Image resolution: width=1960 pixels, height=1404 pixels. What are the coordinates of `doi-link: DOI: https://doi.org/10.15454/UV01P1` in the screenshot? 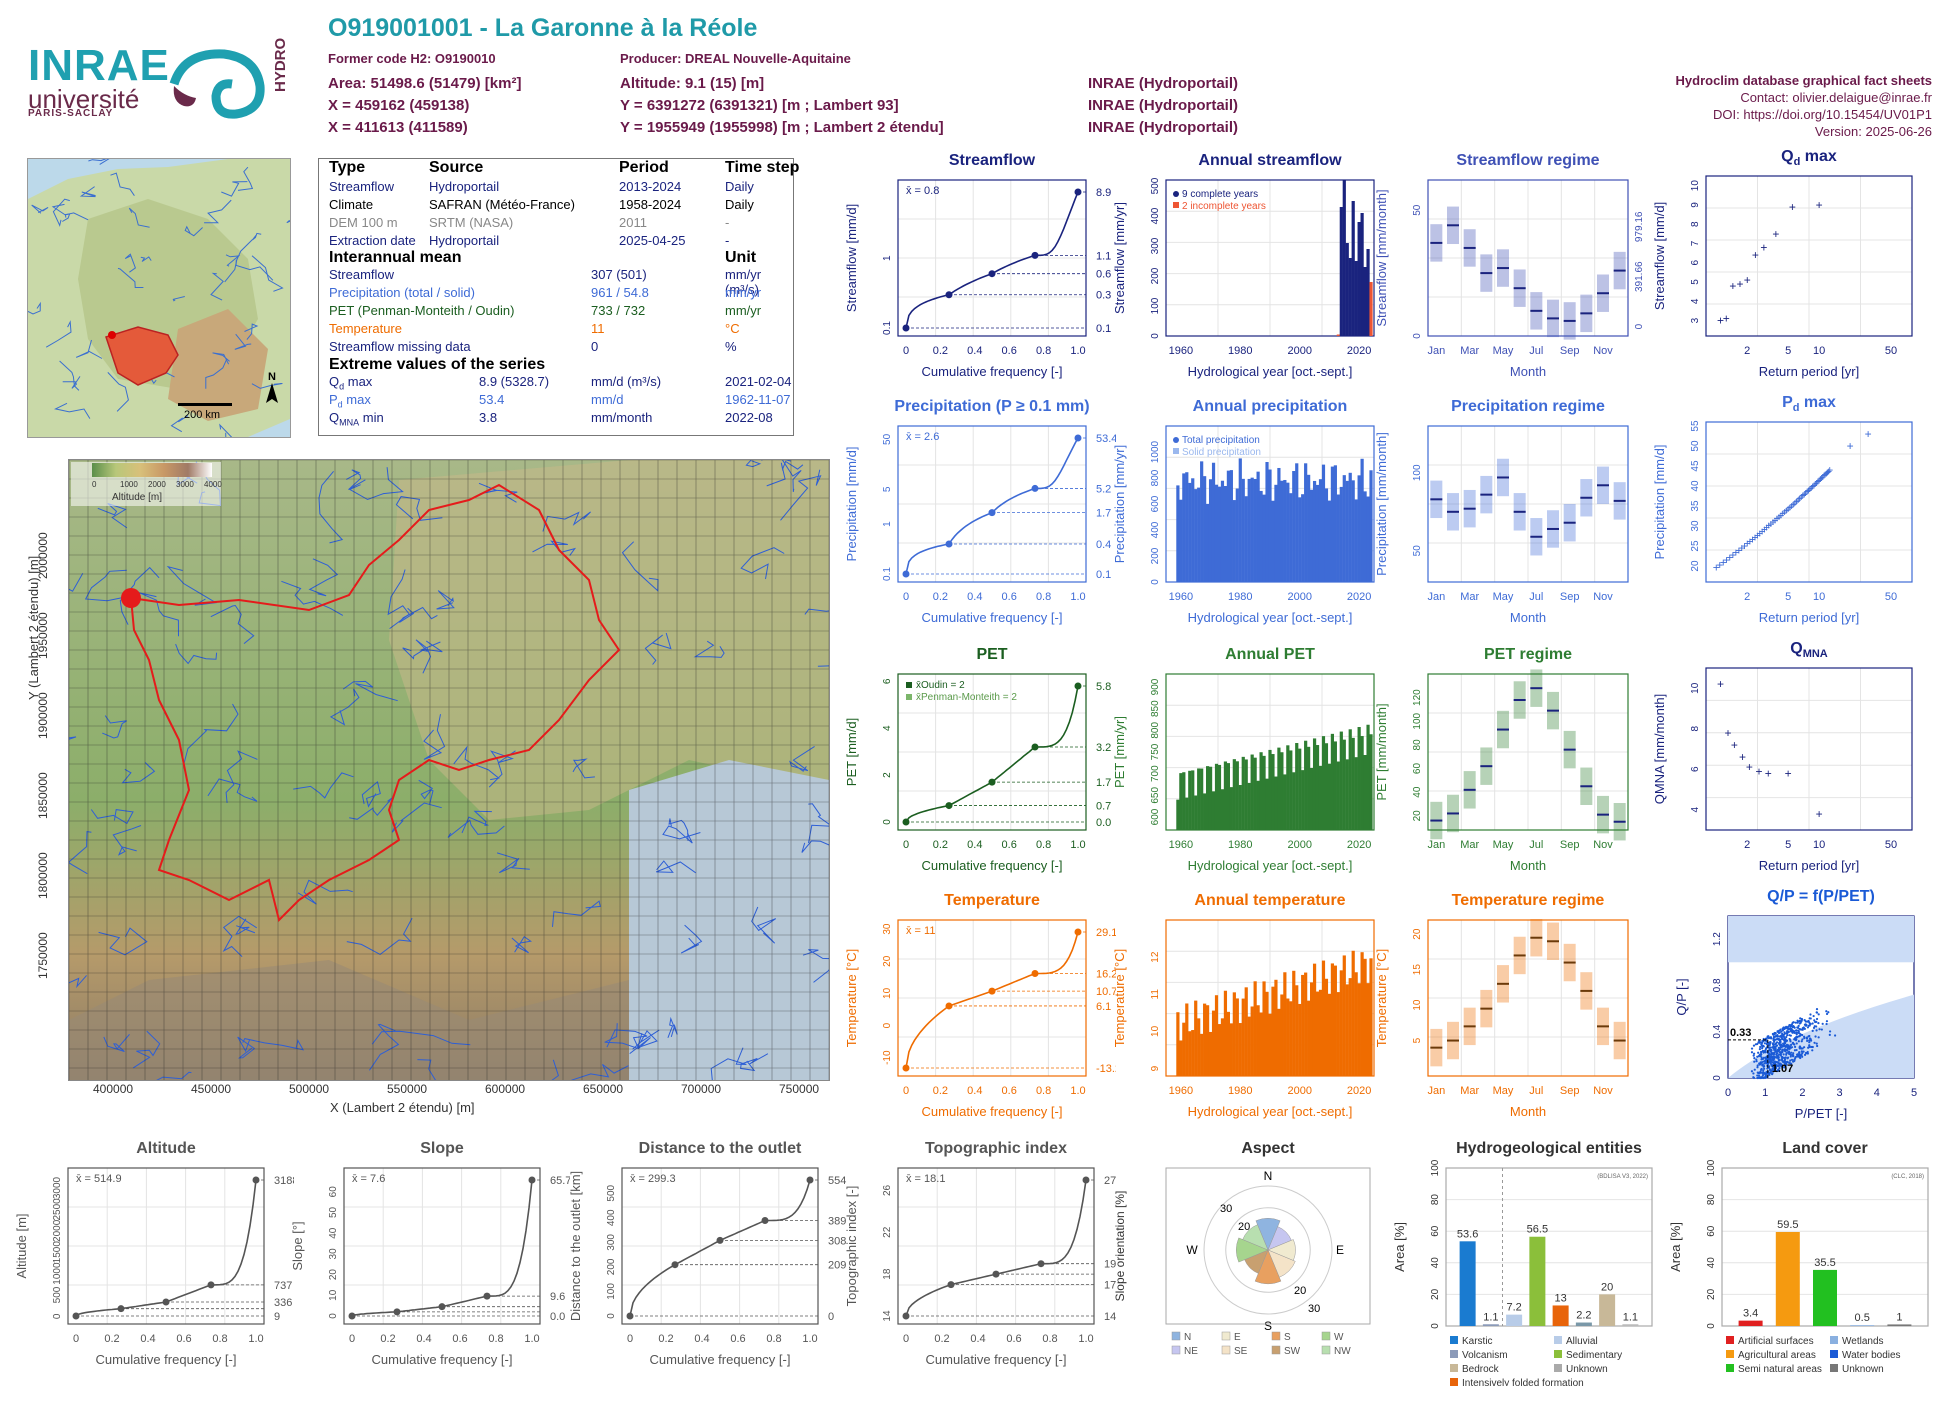 It's located at (1822, 114).